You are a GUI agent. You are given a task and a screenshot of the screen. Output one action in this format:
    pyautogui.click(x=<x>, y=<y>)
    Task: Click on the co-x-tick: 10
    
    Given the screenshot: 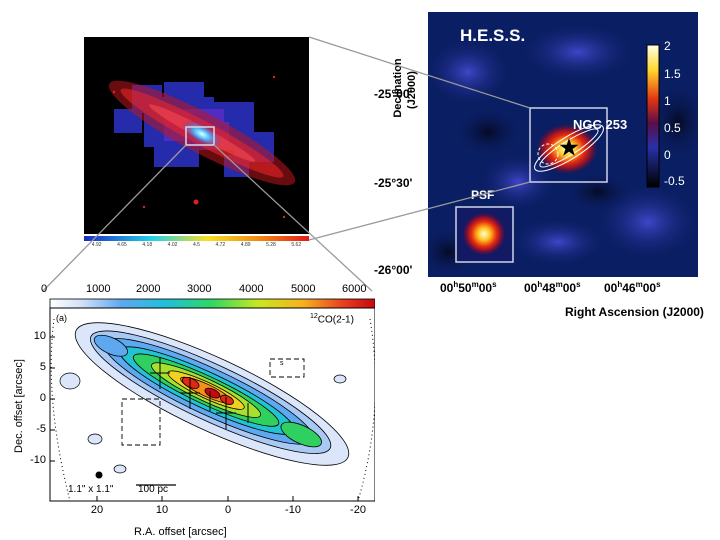 What is the action you would take?
    pyautogui.click(x=162, y=510)
    